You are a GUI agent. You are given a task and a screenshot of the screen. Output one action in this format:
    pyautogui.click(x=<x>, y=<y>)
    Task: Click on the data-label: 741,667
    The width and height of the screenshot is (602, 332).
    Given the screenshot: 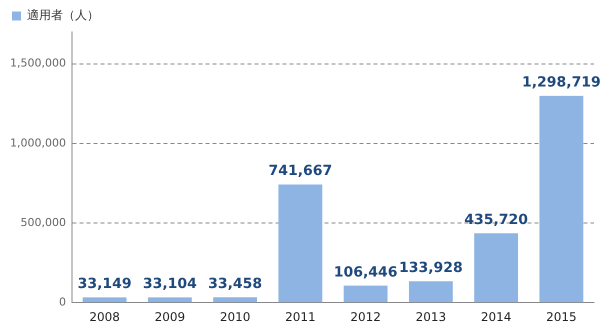 What is the action you would take?
    pyautogui.click(x=300, y=171)
    